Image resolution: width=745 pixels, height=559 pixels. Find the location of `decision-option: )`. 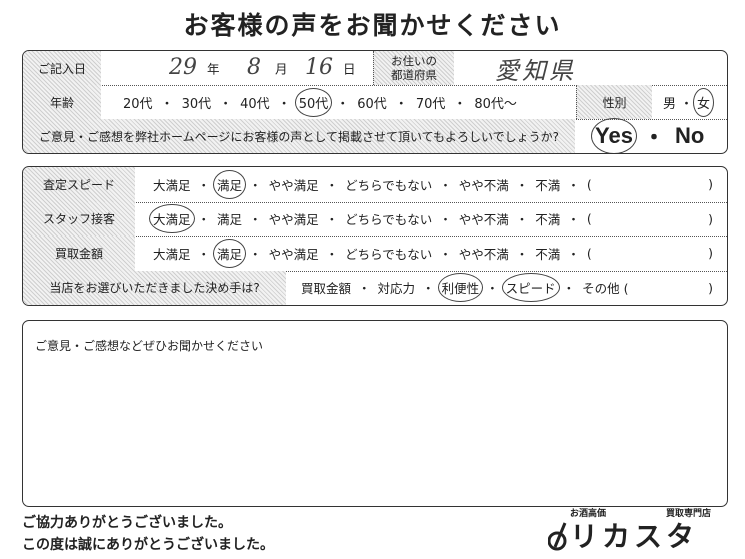

decision-option: ) is located at coordinates (710, 288).